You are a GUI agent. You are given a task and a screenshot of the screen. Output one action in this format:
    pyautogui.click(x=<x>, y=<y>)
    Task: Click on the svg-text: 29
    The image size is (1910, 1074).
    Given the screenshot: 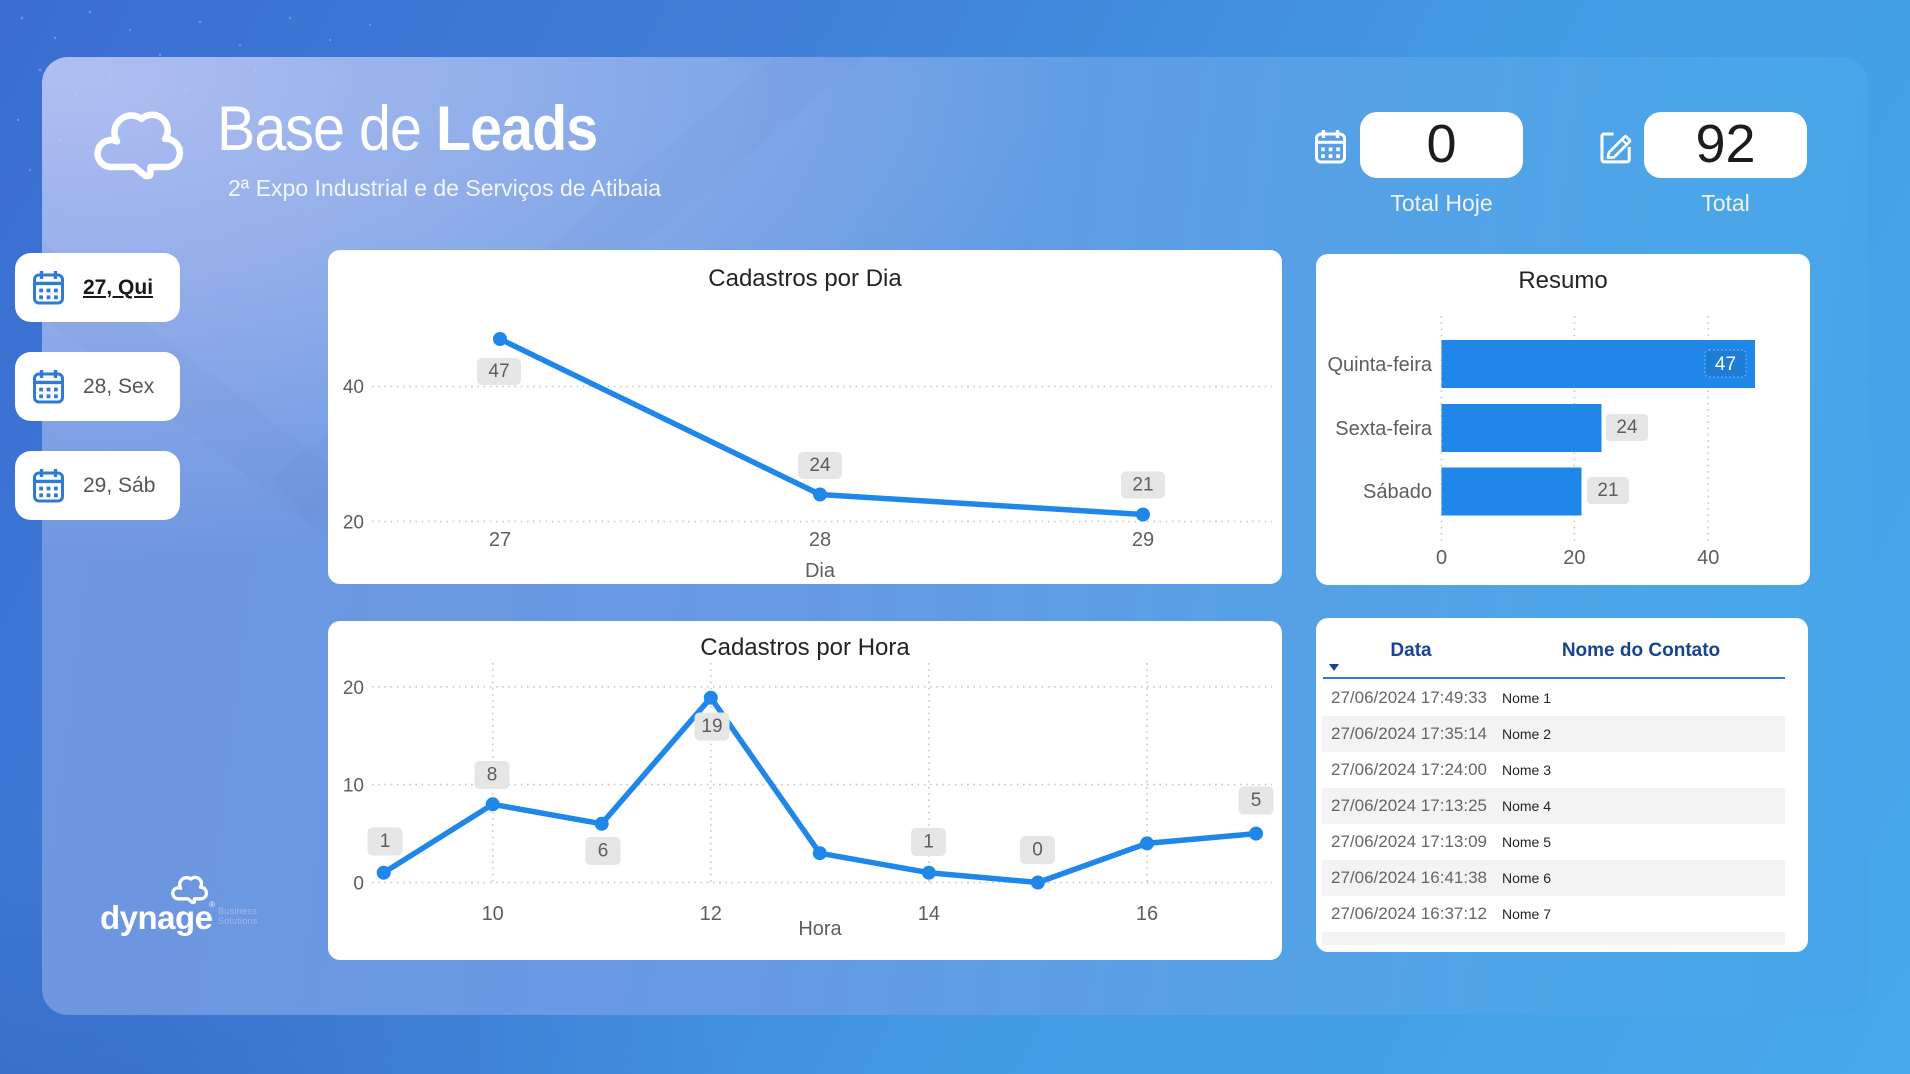 What is the action you would take?
    pyautogui.click(x=1143, y=540)
    